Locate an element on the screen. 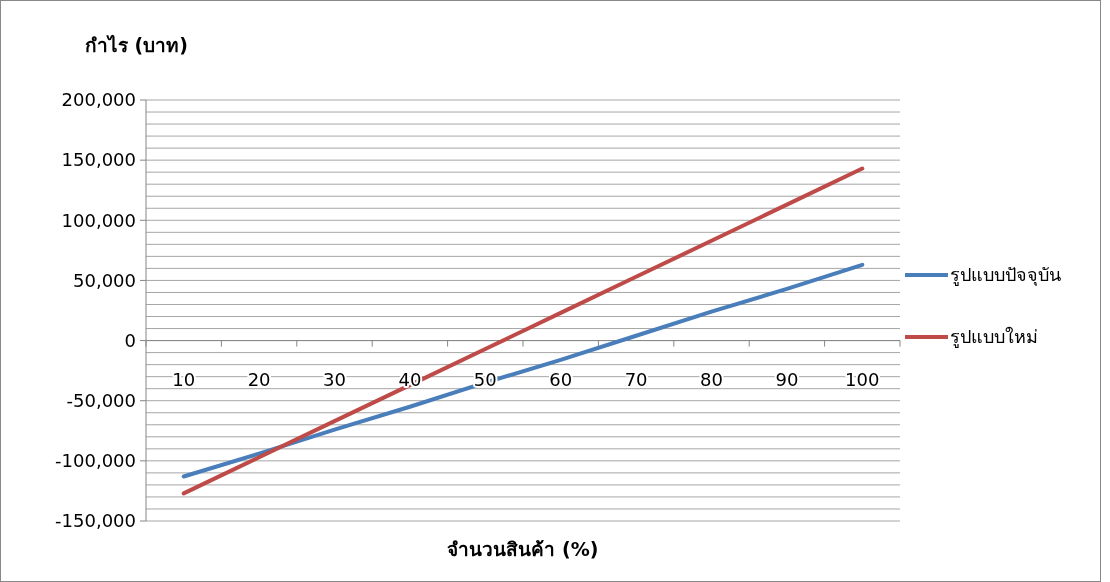 Image resolution: width=1110 pixels, height=582 pixels. x-tick-label: 30 is located at coordinates (334, 379).